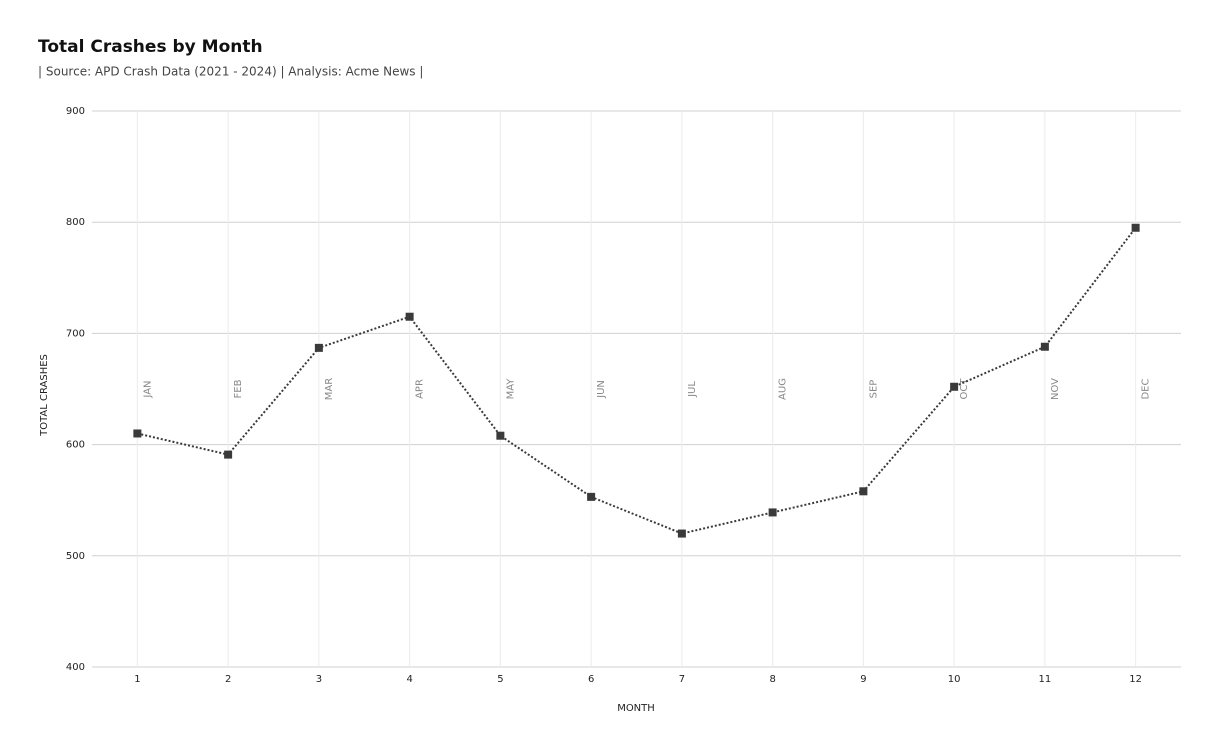 The image size is (1219, 753). I want to click on x-tick-label: 7, so click(682, 679).